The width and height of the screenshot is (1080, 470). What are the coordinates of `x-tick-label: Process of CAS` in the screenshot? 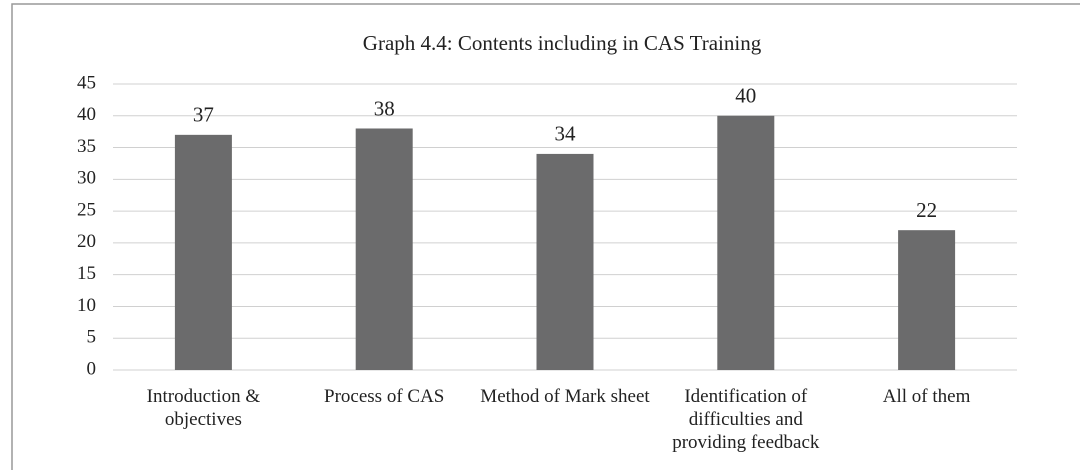 It's located at (384, 396).